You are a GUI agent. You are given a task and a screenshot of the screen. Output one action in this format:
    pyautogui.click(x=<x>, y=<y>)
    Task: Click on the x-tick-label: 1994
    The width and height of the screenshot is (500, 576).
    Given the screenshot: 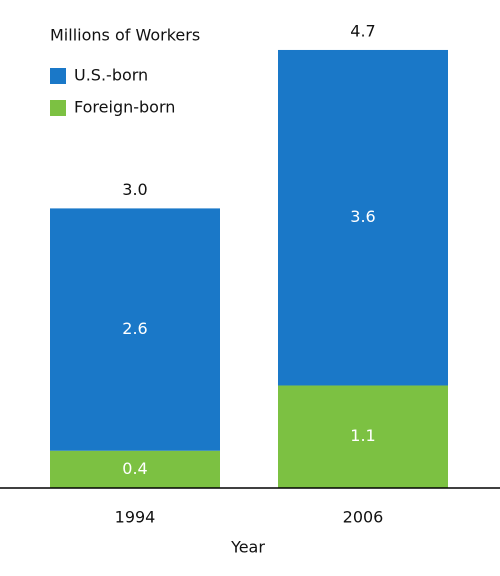 What is the action you would take?
    pyautogui.click(x=135, y=517)
    